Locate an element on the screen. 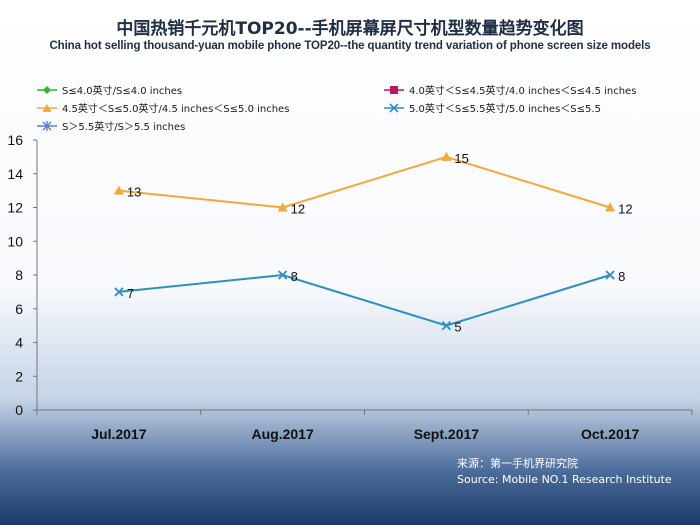 Image resolution: width=700 pixels, height=525 pixels. legend-marker-diamond-icon is located at coordinates (47, 89).